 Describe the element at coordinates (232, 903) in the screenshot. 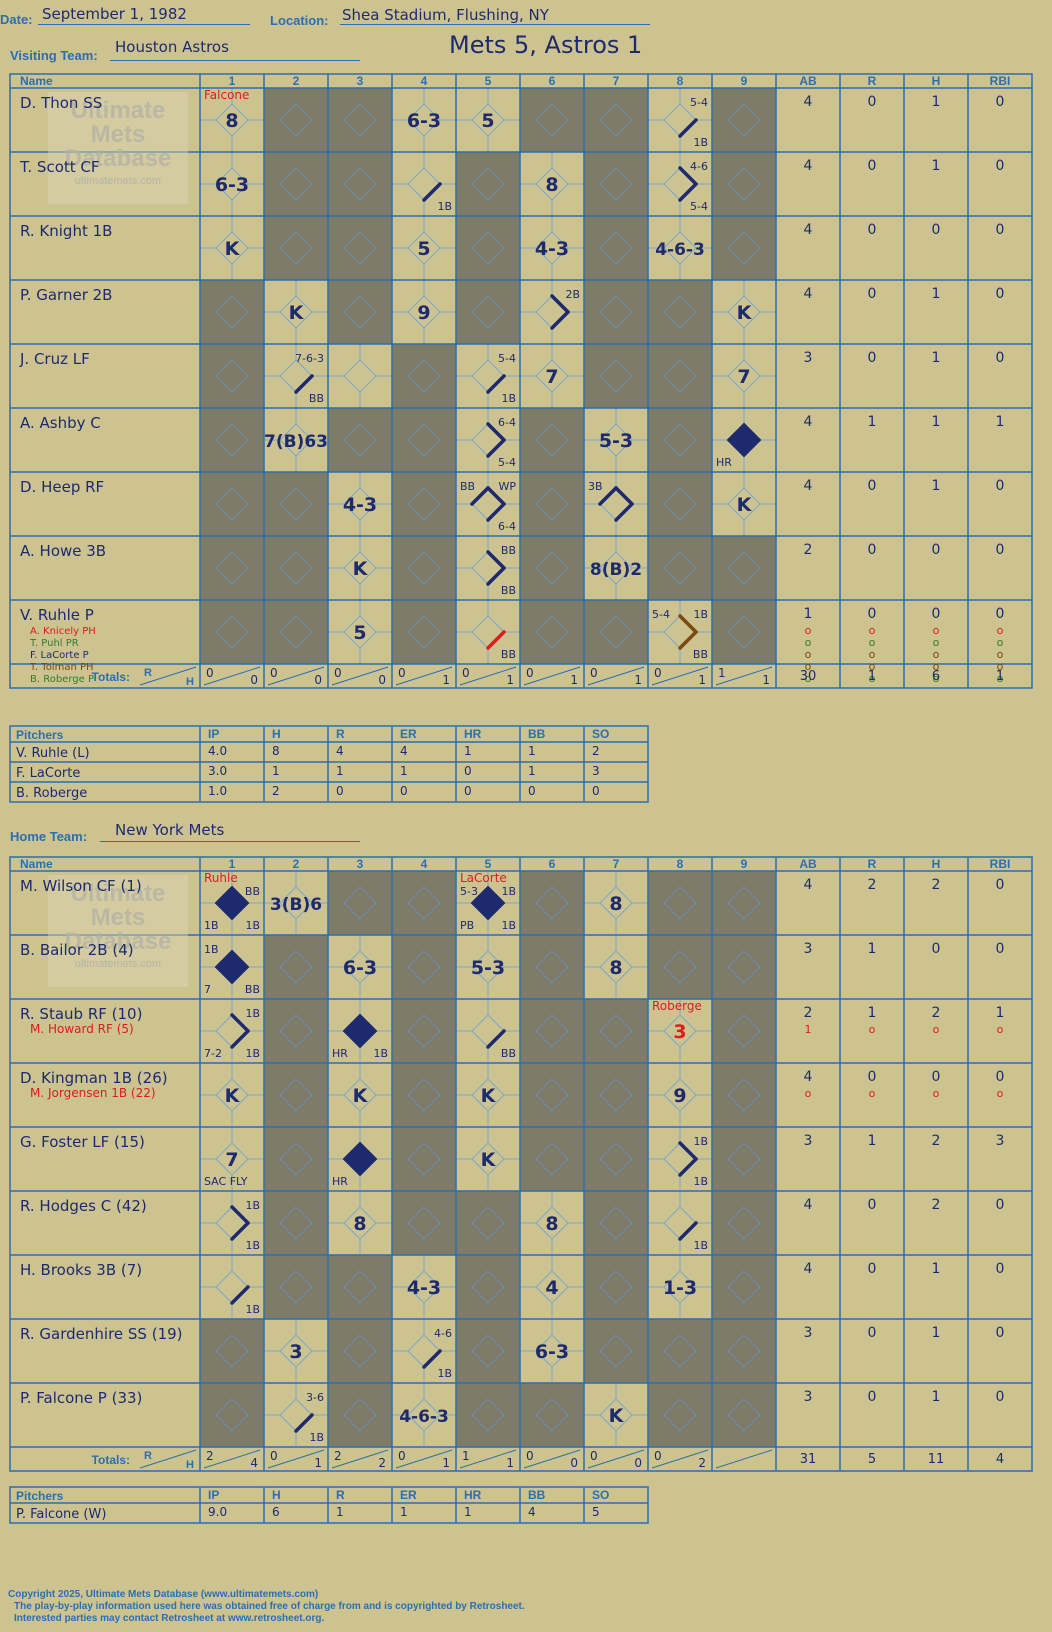

I see `run-scored-diamond` at that location.